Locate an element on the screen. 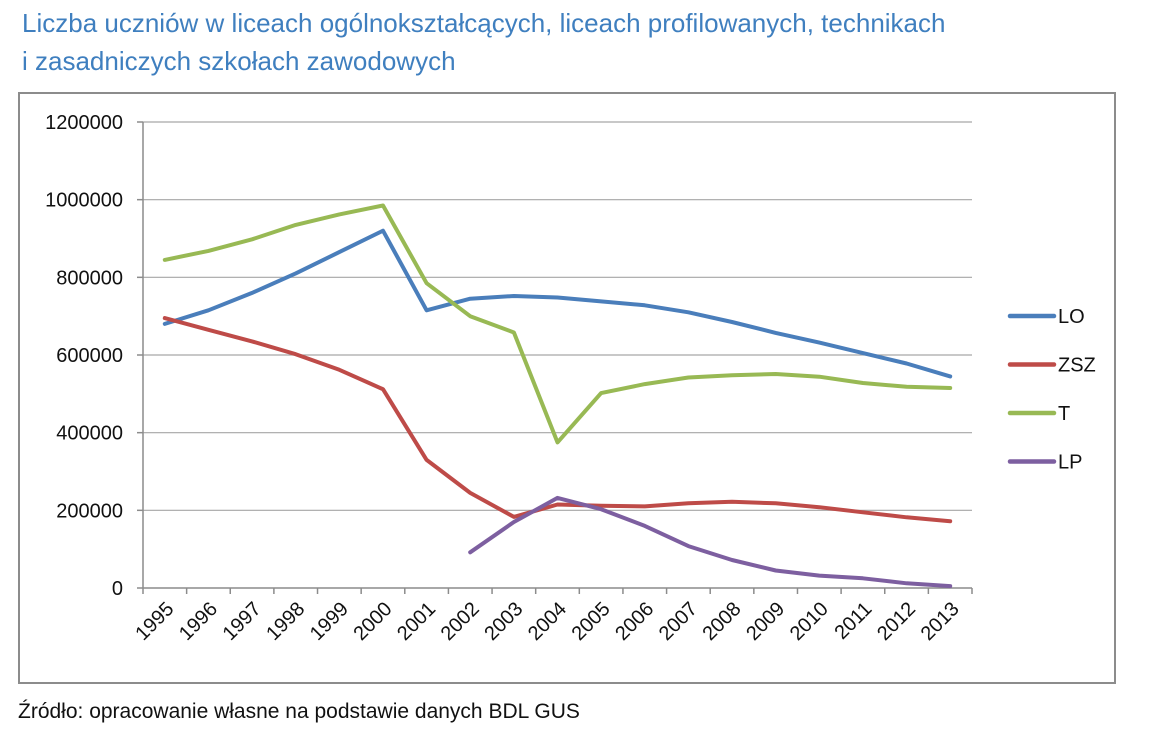 The height and width of the screenshot is (738, 1160). x-tick-label: 1996 is located at coordinates (198, 621).